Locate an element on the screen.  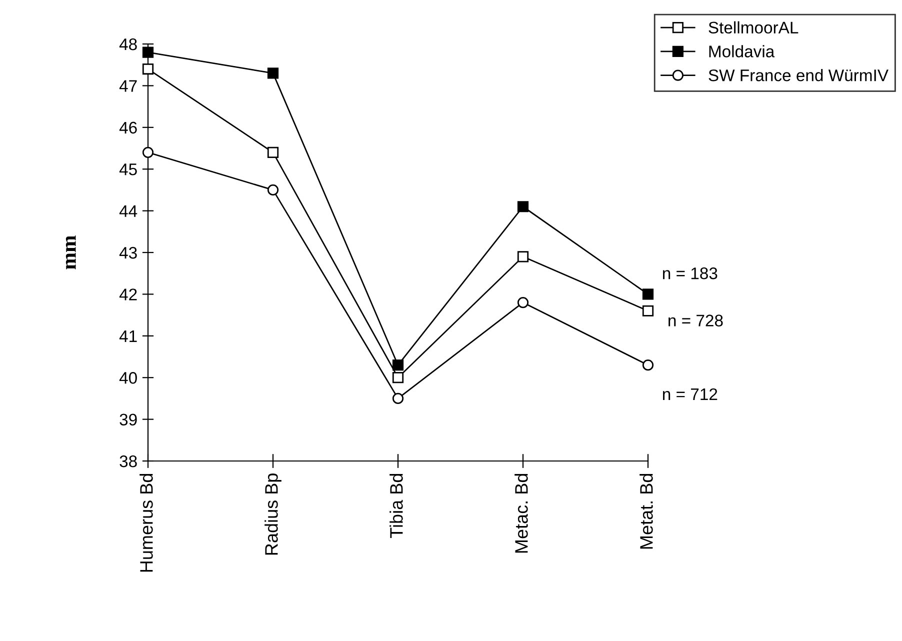
x-tick-label: Radius Bp is located at coordinates (273, 514).